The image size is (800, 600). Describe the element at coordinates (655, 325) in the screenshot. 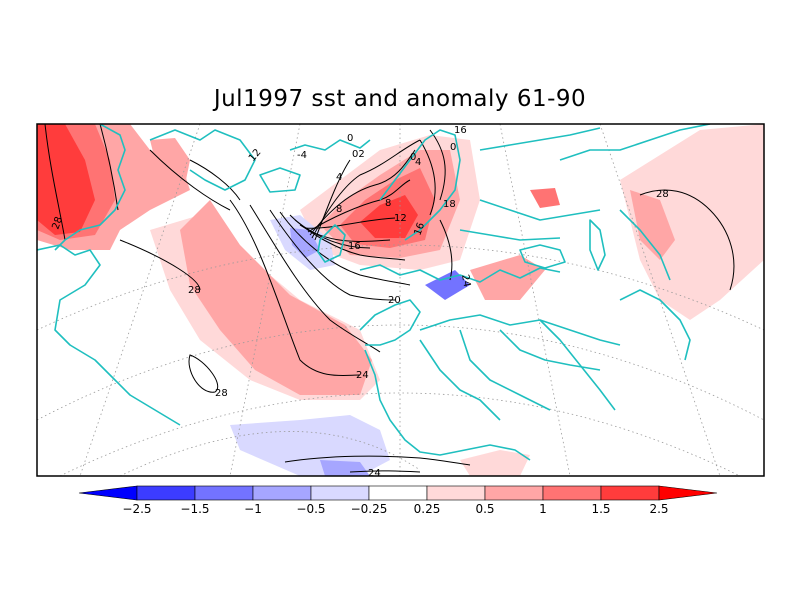

I see `coast-arabia` at that location.